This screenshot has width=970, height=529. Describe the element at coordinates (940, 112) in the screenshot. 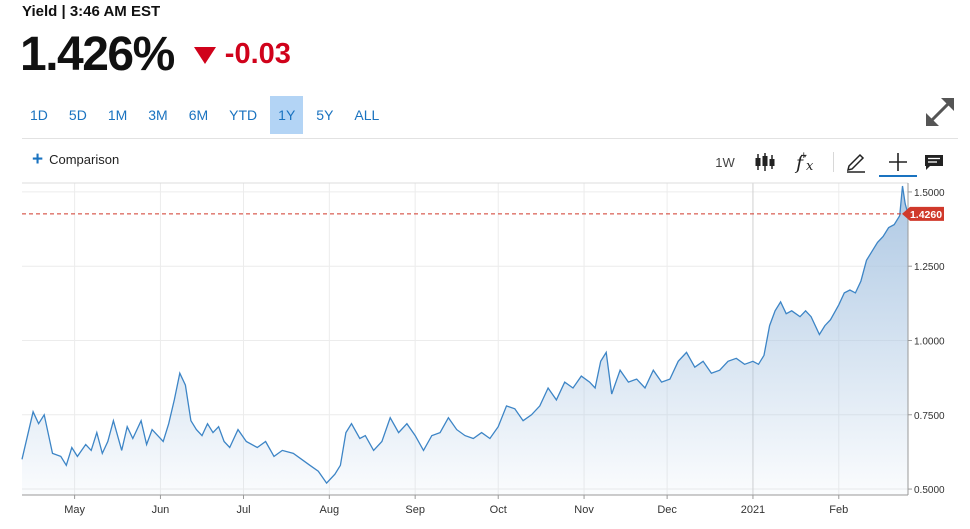

I see `expand-icon` at that location.